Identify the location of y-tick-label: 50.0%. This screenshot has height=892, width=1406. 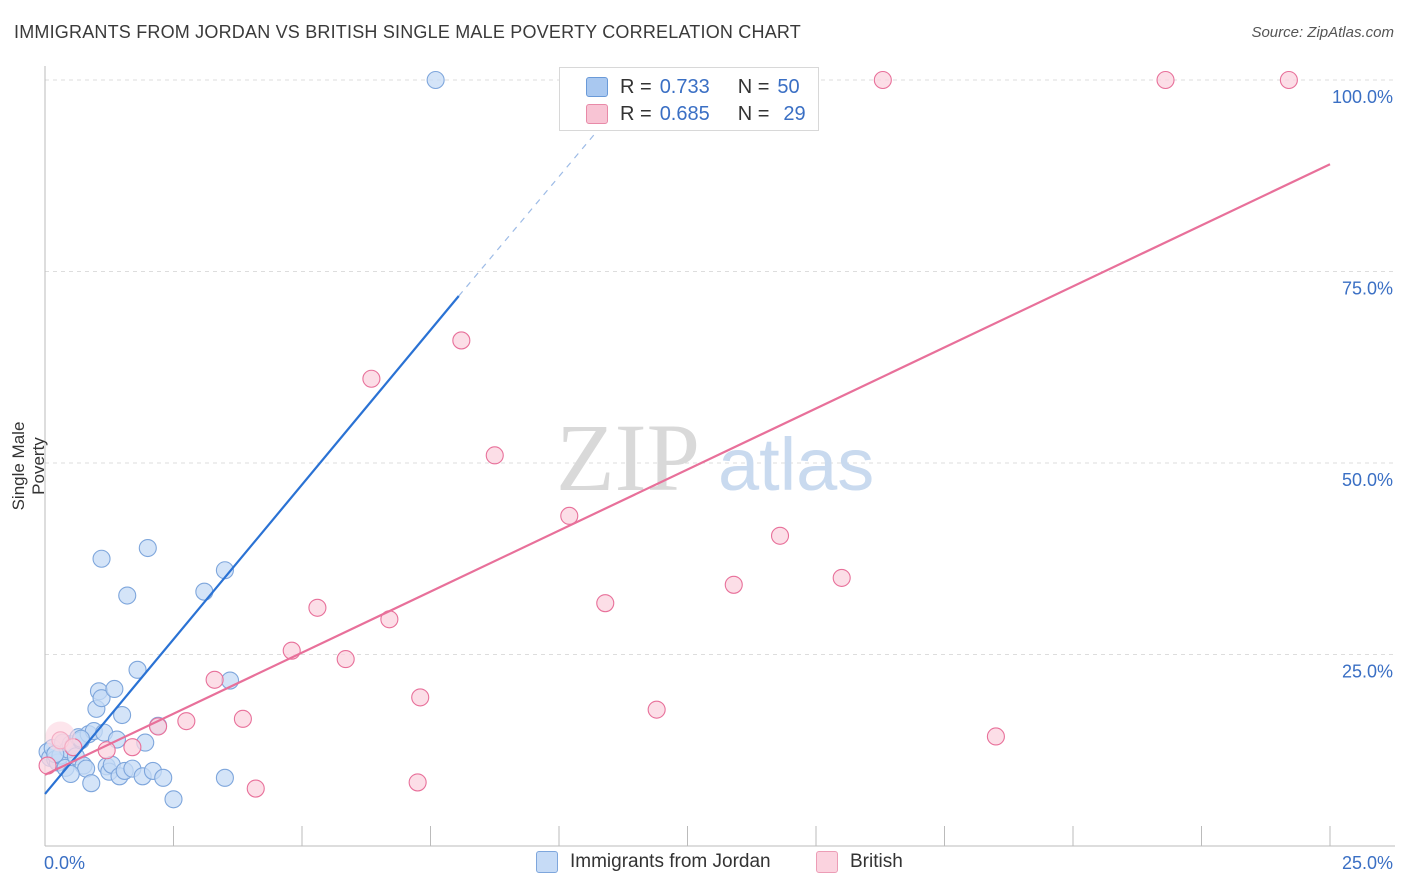
(1367, 480).